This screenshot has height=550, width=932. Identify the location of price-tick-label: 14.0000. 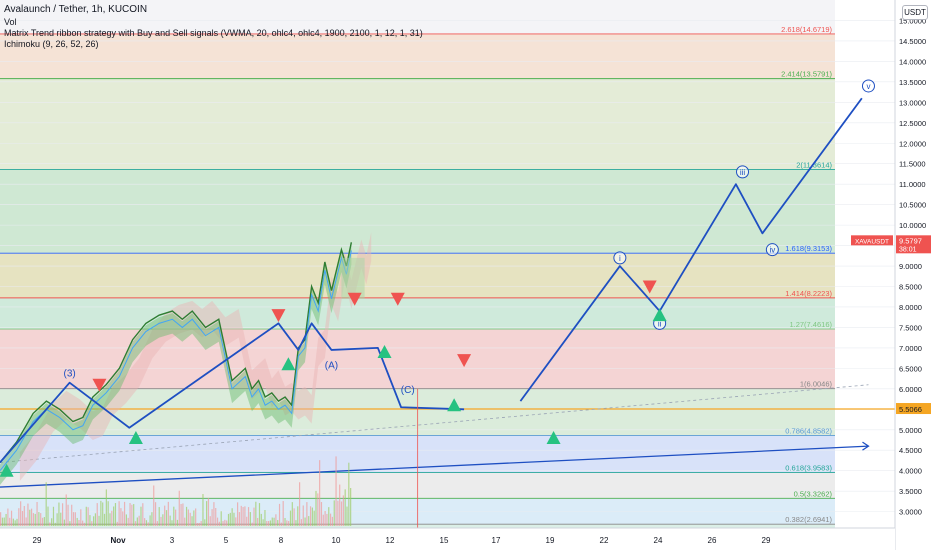
(912, 61).